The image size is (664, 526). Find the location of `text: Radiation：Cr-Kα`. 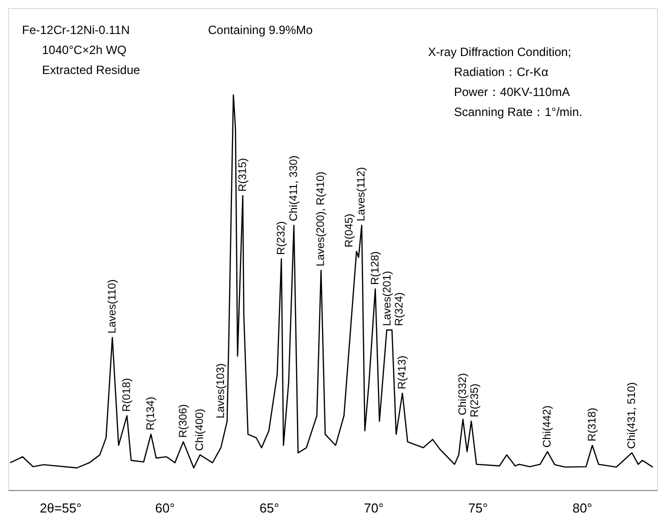

text: Radiation：Cr-Kα is located at coordinates (501, 72).